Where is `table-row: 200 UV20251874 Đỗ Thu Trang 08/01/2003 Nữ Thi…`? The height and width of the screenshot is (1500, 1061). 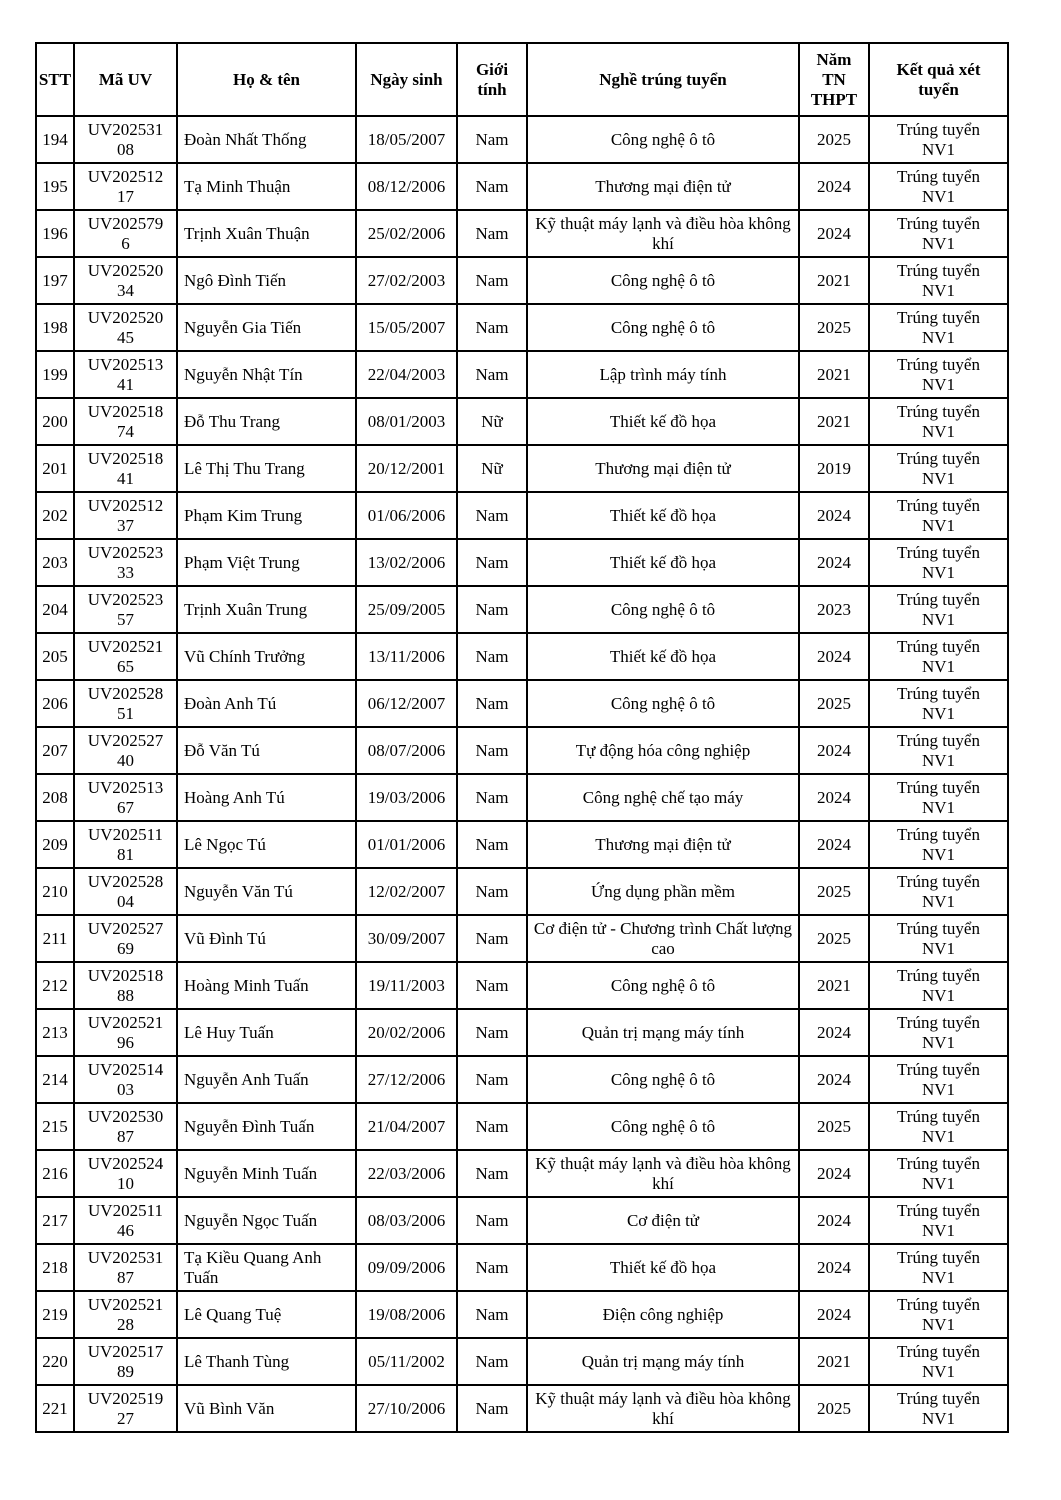 table-row: 200 UV20251874 Đỗ Thu Trang 08/01/2003 Nữ Thi… is located at coordinates (522, 421).